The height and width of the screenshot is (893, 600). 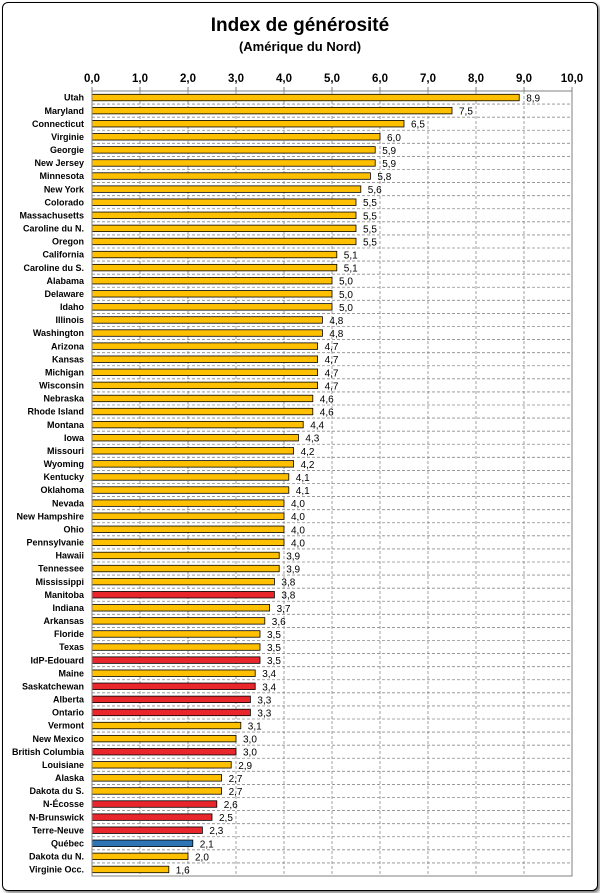 I want to click on category-label: Oregon, so click(x=68, y=242).